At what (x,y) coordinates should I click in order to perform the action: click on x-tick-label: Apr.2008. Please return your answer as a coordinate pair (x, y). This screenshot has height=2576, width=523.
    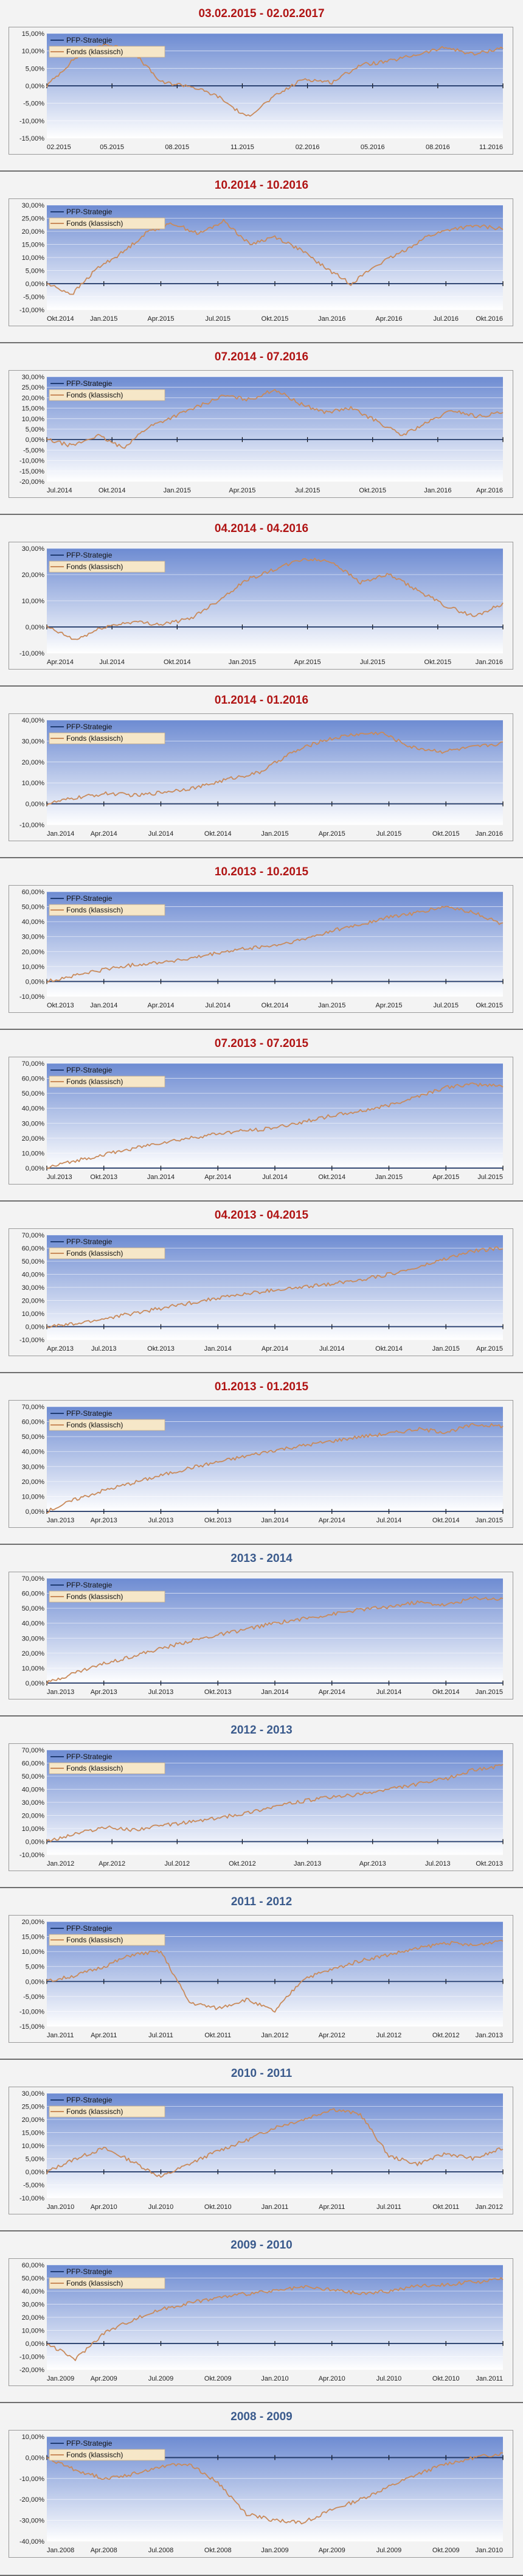
    Looking at the image, I should click on (104, 2551).